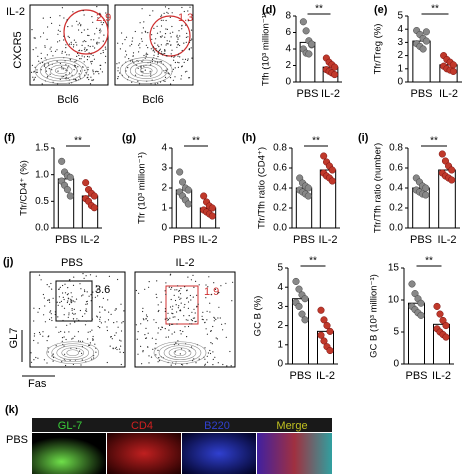 The width and height of the screenshot is (474, 474). Describe the element at coordinates (72, 263) in the screenshot. I see `flow-title: PBS` at that location.